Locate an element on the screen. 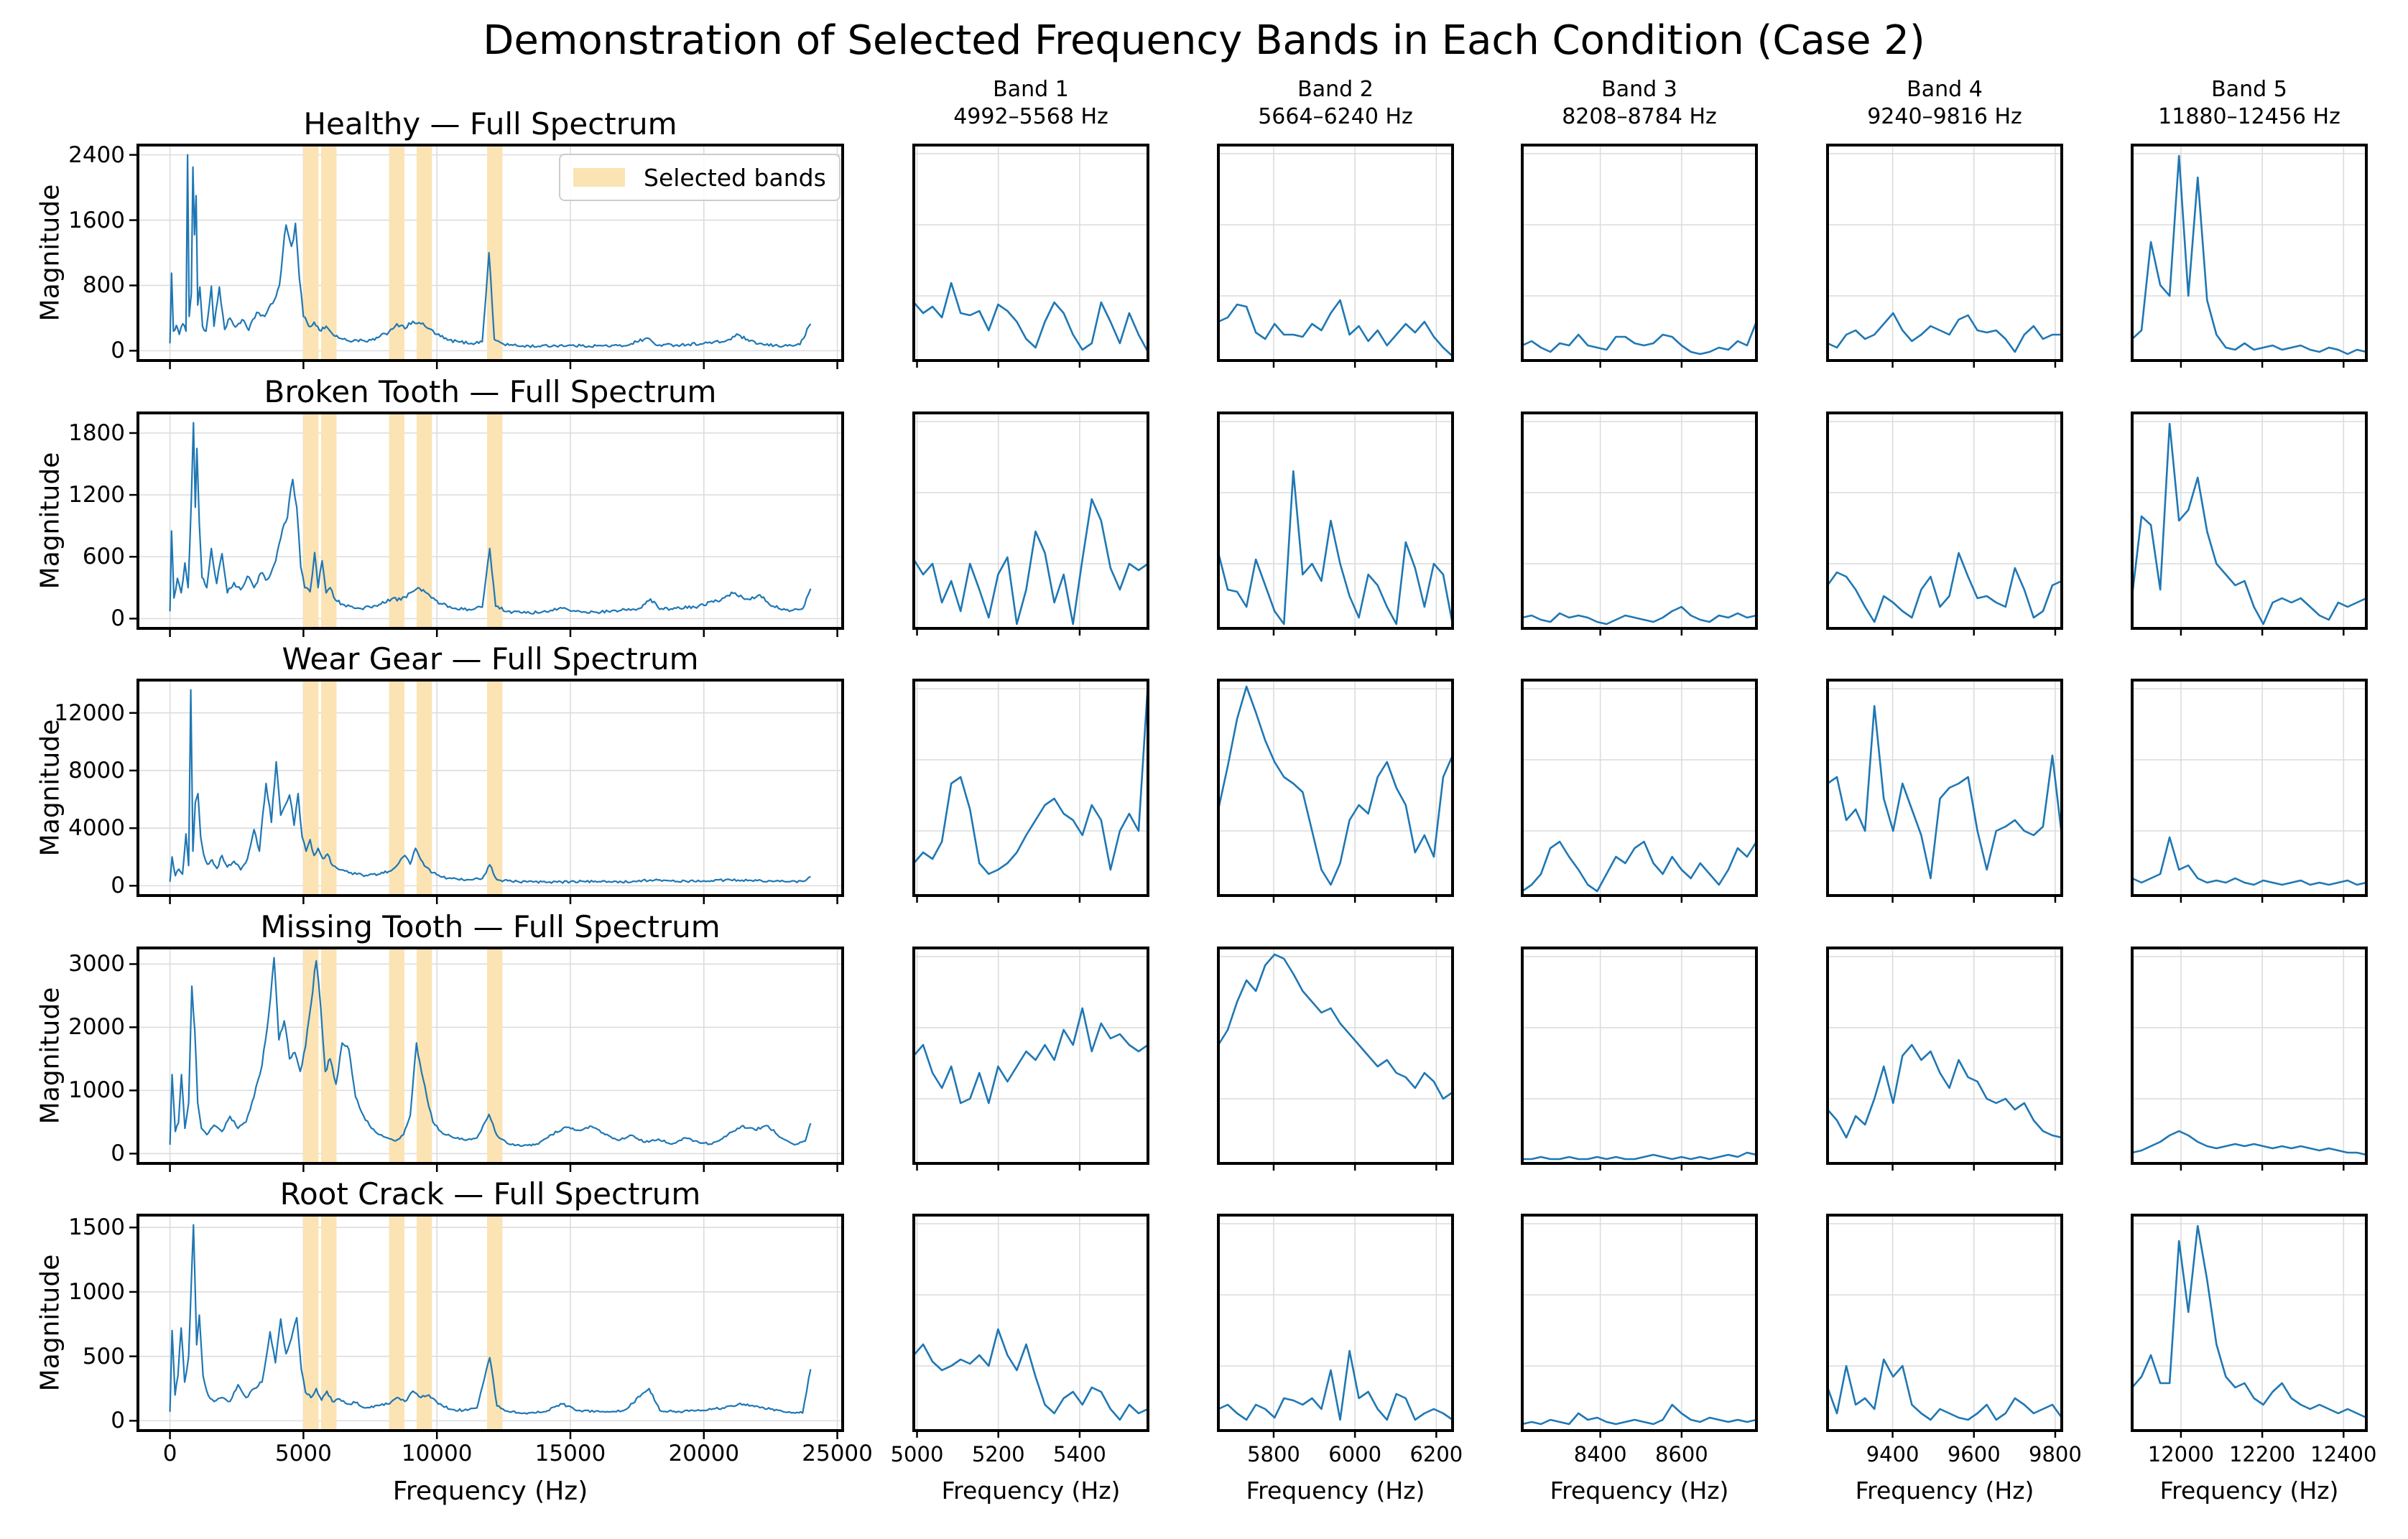 The image size is (2408, 1539). band-title-4: Band 4 9240–9816 Hz is located at coordinates (1945, 103).